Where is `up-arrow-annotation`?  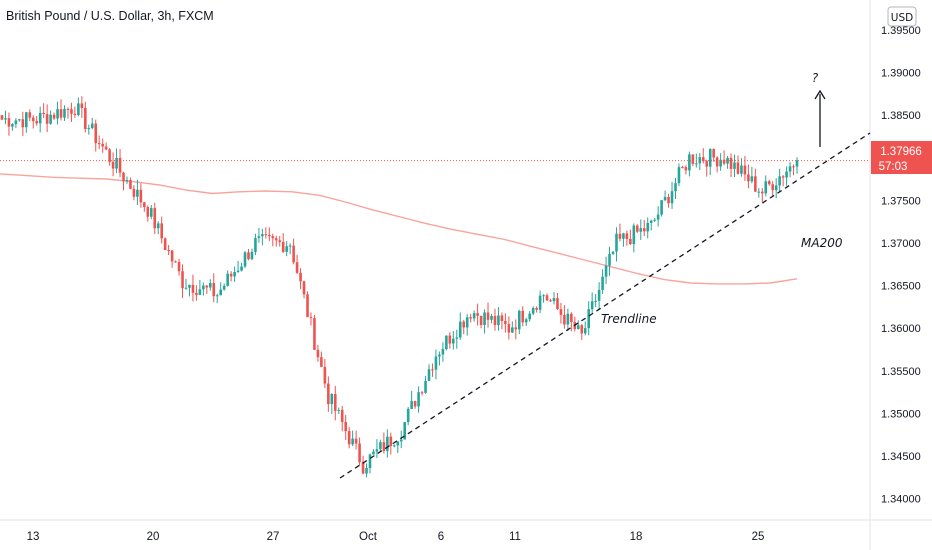
up-arrow-annotation is located at coordinates (820, 118).